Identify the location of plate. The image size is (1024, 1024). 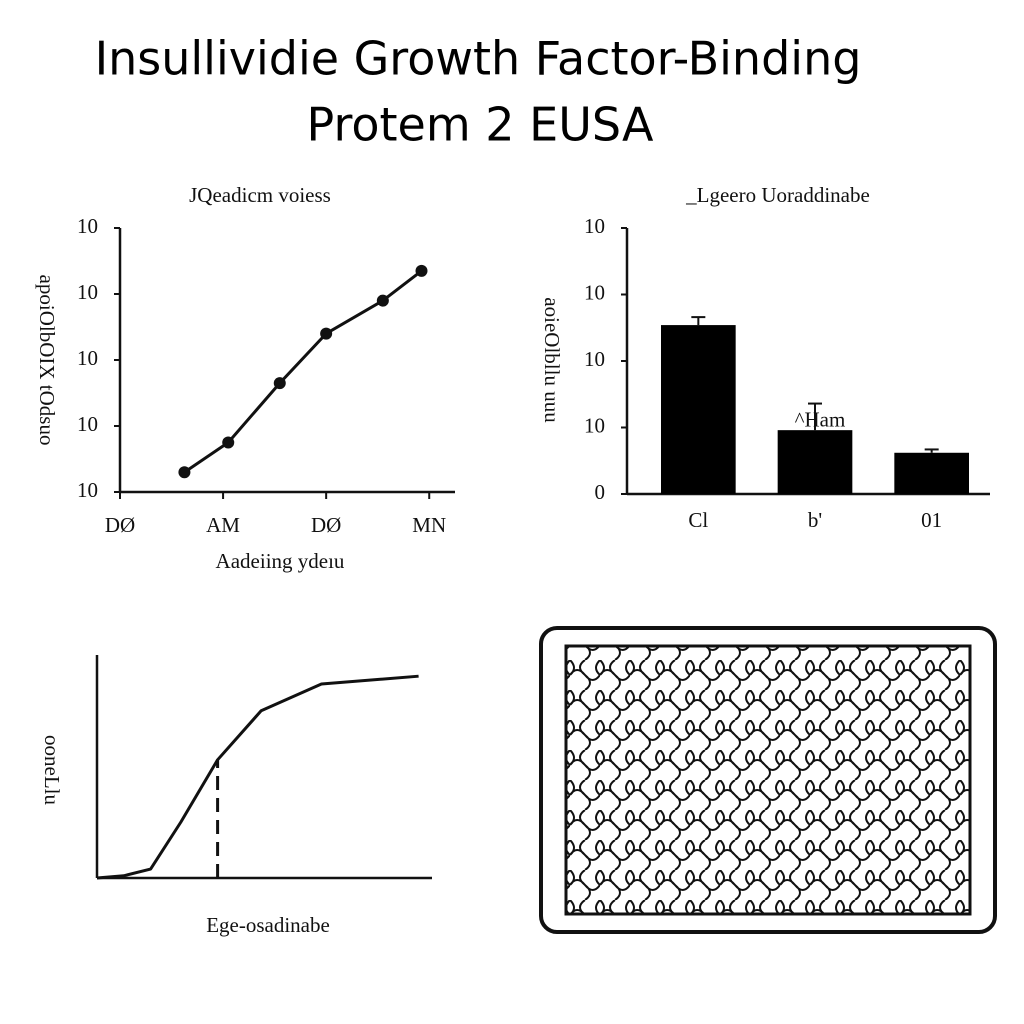
(768, 780).